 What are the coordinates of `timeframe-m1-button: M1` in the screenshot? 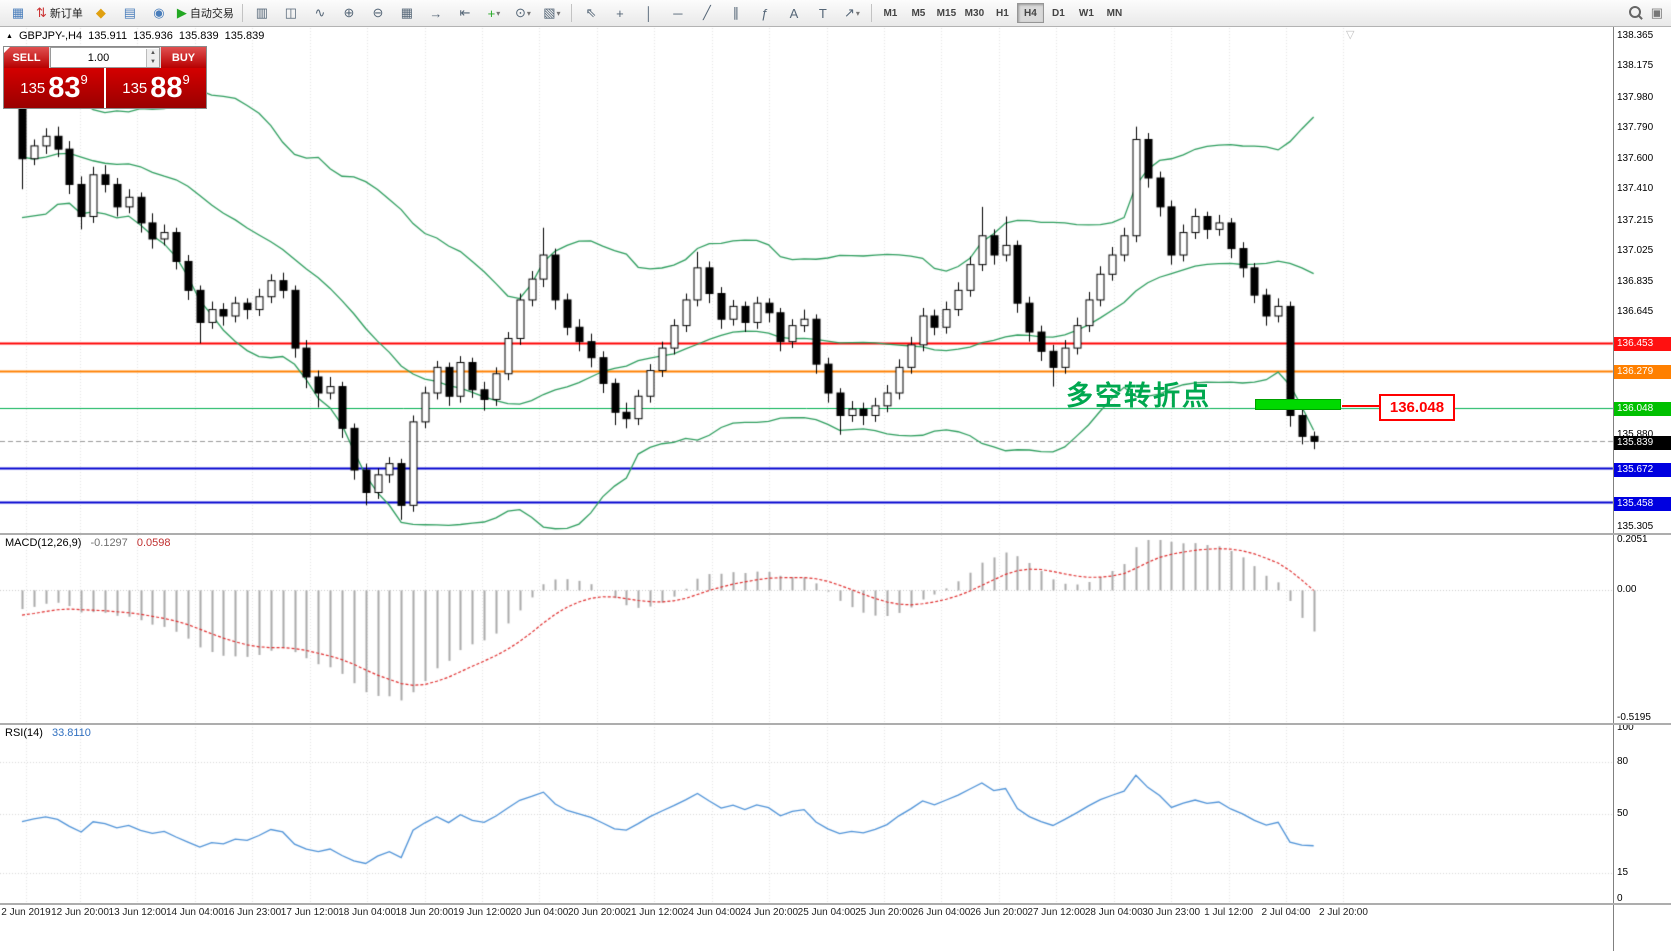 It's located at (890, 13).